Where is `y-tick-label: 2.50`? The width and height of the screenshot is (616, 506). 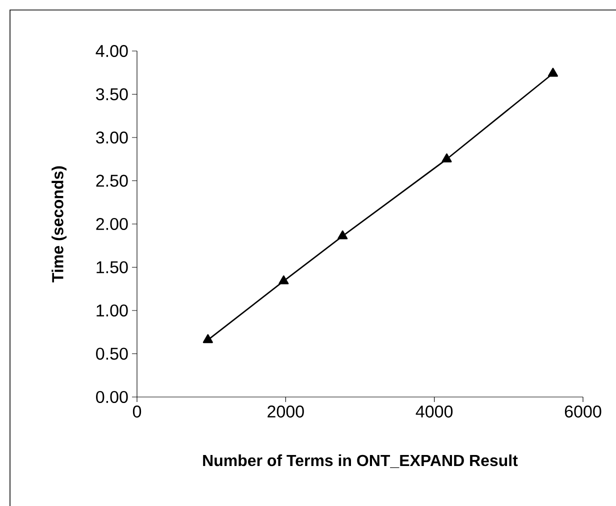
y-tick-label: 2.50 is located at coordinates (112, 180).